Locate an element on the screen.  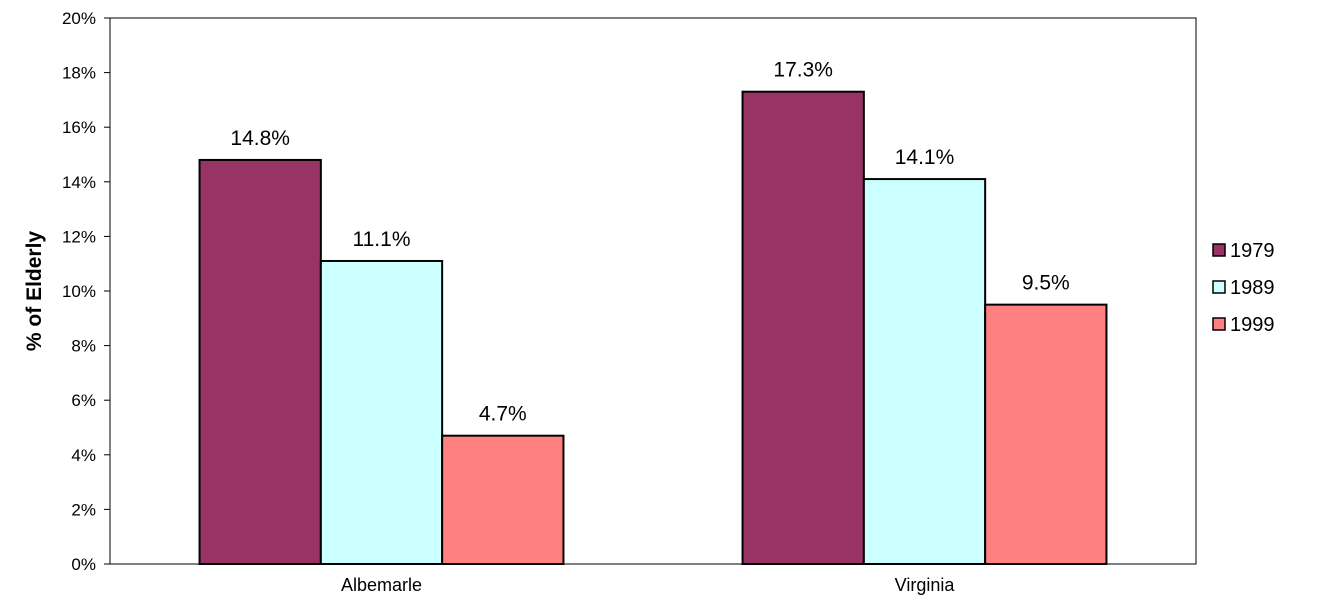
data-label: 11.1% is located at coordinates (382, 239).